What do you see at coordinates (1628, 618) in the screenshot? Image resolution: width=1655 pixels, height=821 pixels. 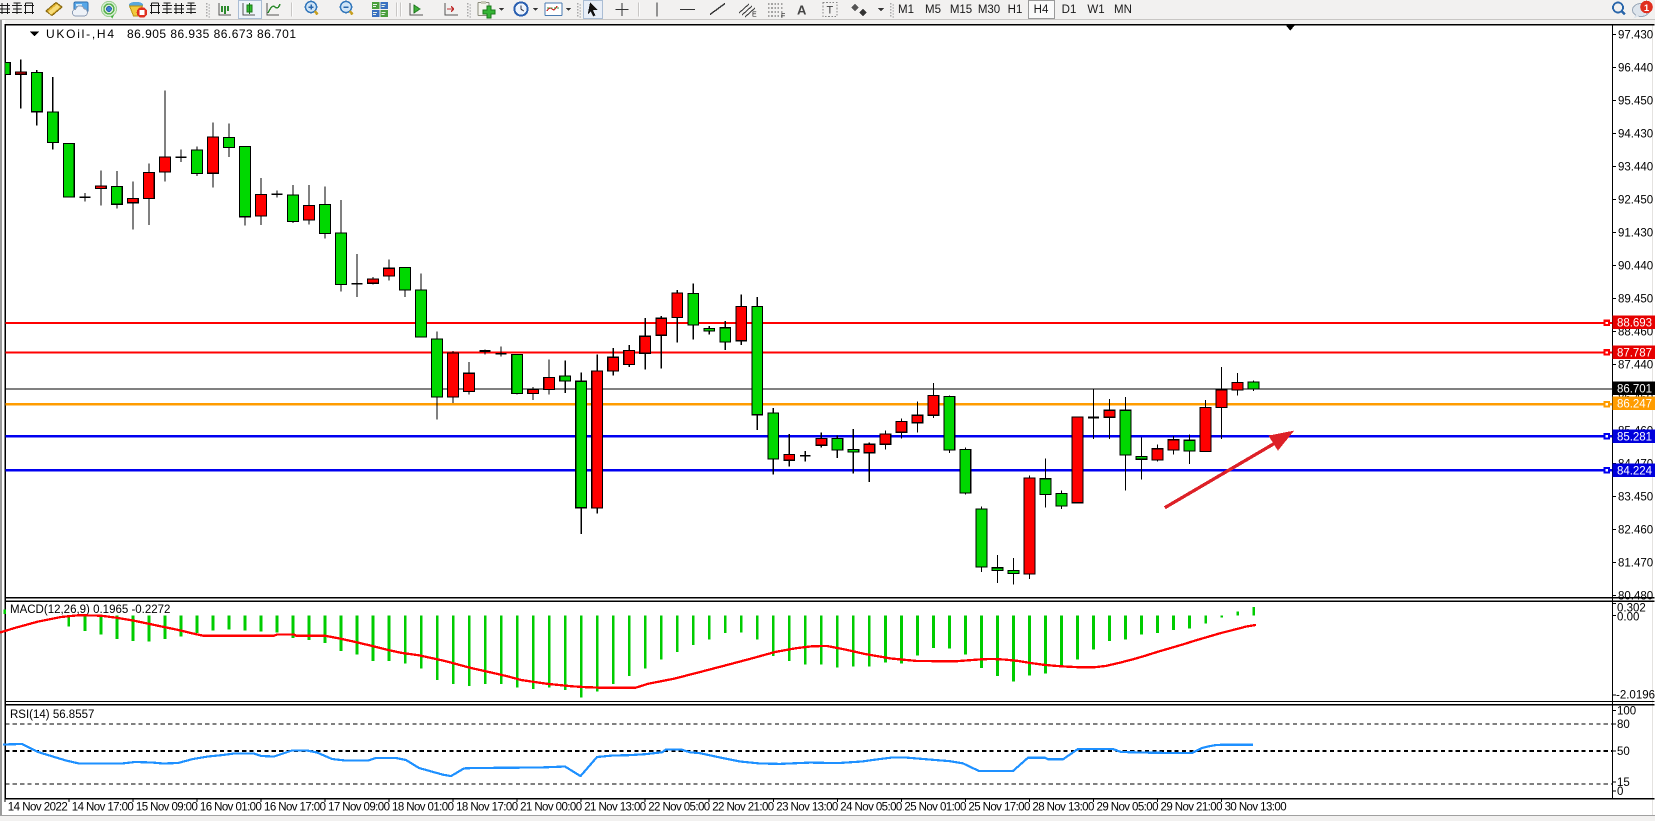 I see `svg-text: 0.00` at bounding box center [1628, 618].